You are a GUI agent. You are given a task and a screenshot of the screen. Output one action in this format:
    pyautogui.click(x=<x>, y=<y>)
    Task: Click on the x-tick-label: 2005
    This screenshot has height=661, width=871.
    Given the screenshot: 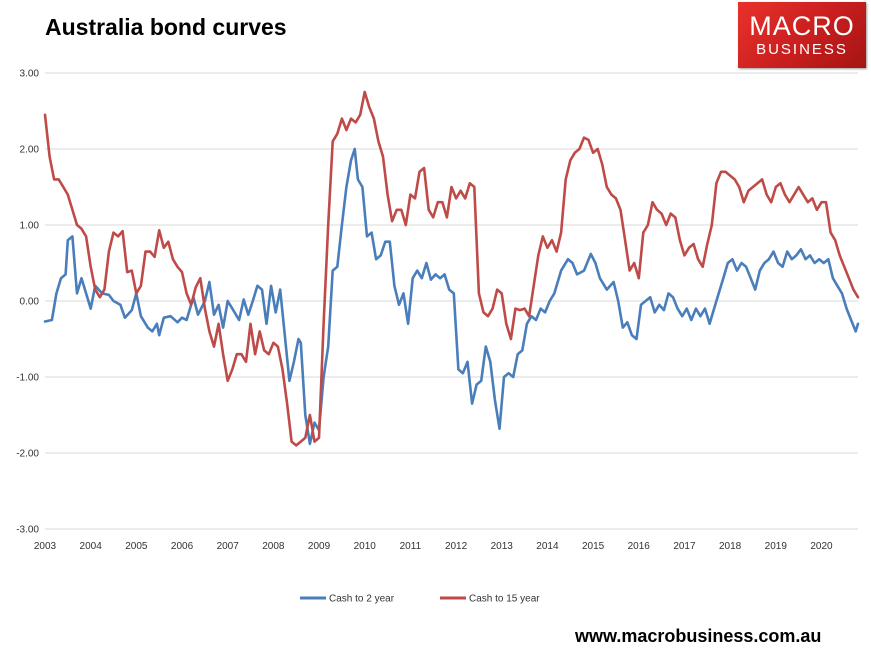 What is the action you would take?
    pyautogui.click(x=136, y=546)
    